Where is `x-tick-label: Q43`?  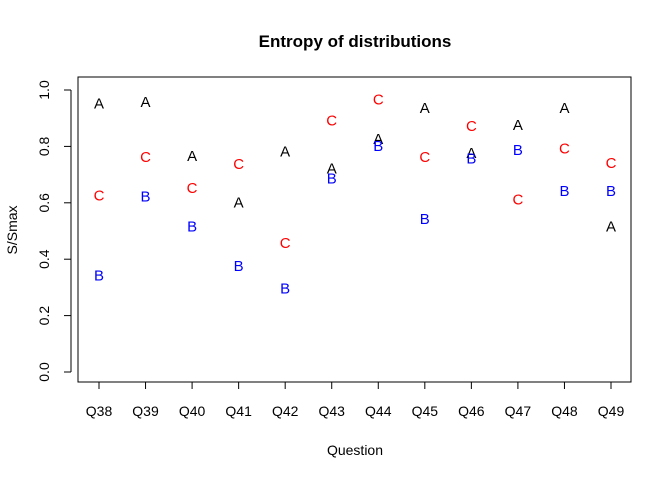
x-tick-label: Q43 is located at coordinates (331, 411).